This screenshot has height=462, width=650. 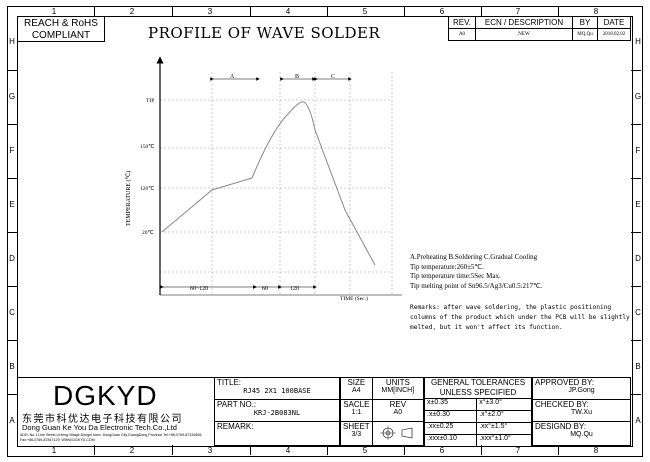 I want to click on sheet-value: 3/3, so click(x=356, y=434).